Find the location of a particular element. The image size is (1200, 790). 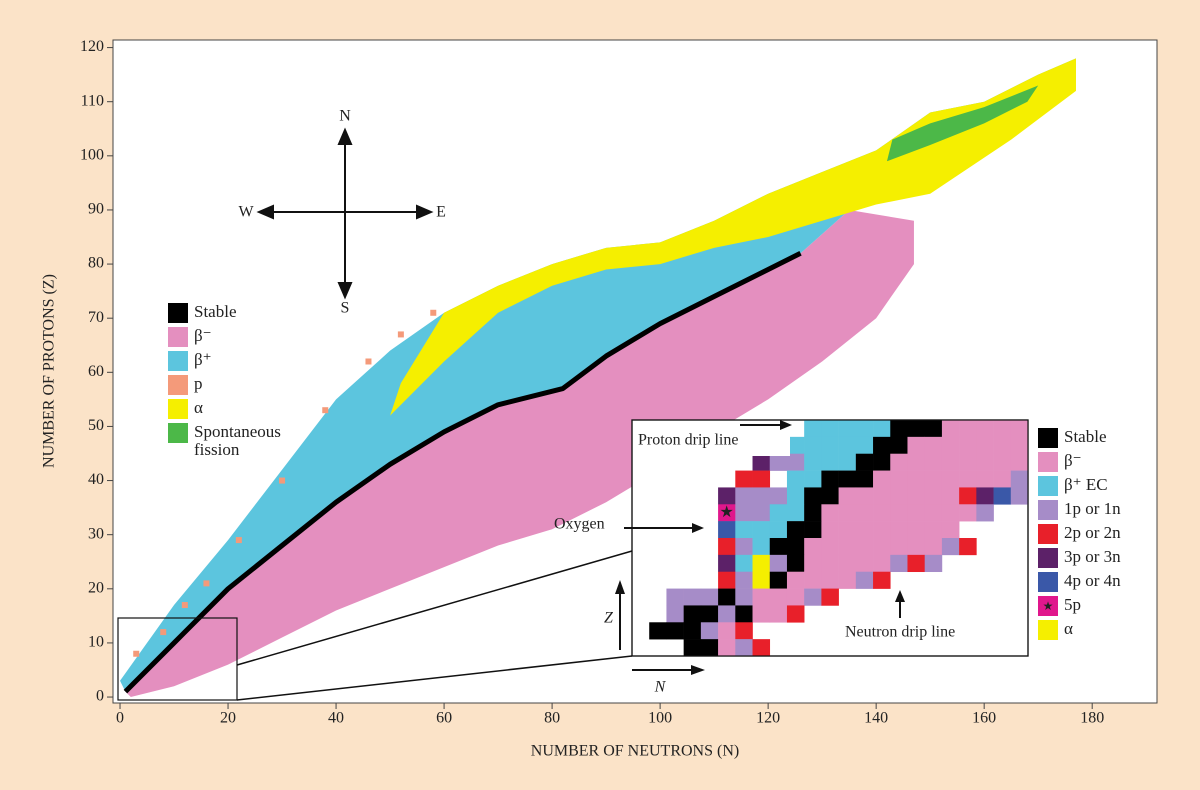

compass-label: E is located at coordinates (441, 212).